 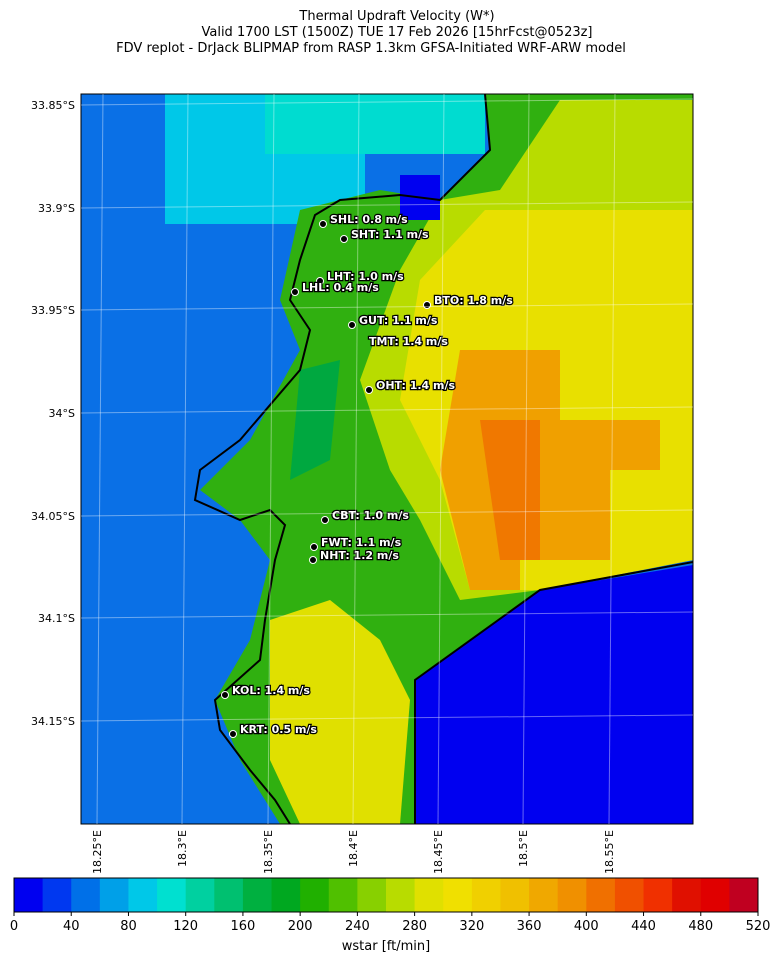 I want to click on lon-label: 18.45°E, so click(x=438, y=852).